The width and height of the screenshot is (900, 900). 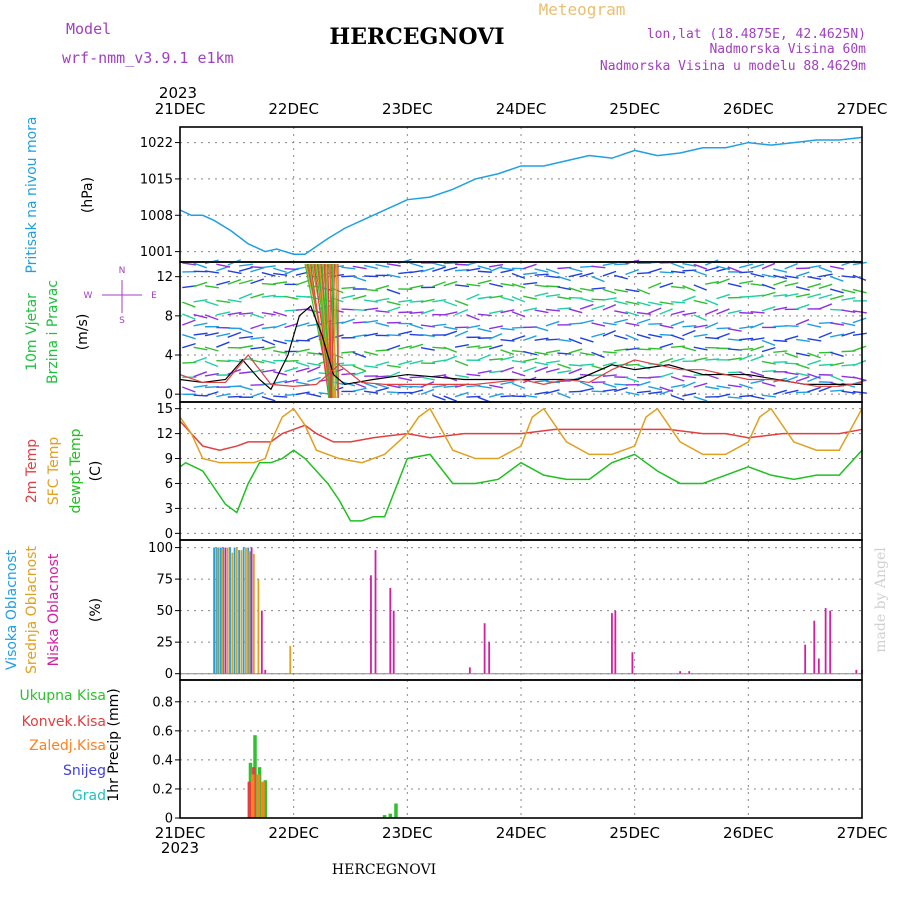 What do you see at coordinates (32, 471) in the screenshot?
I see `y-axis-label: 2m Temp` at bounding box center [32, 471].